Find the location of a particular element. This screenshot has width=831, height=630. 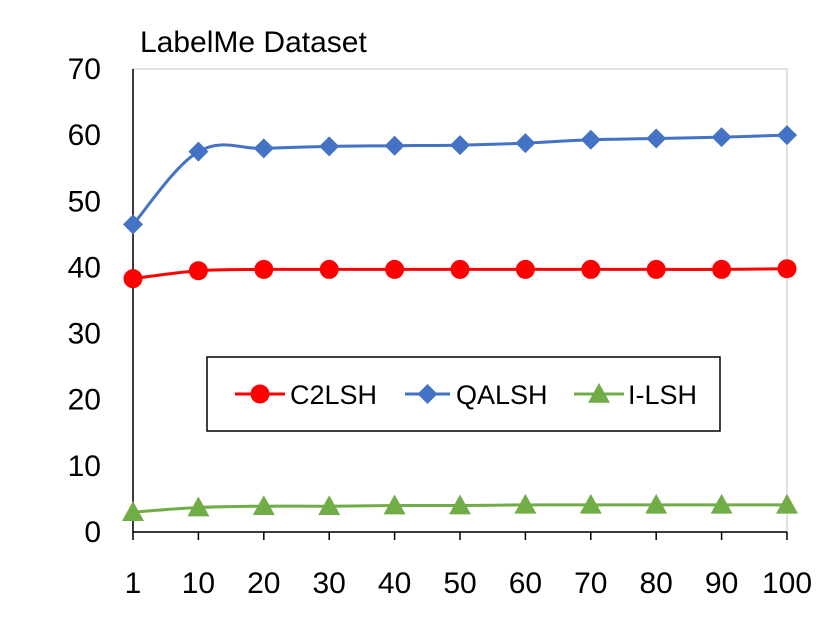

legend-item-i-lsh: I-LSH is located at coordinates (635, 395).